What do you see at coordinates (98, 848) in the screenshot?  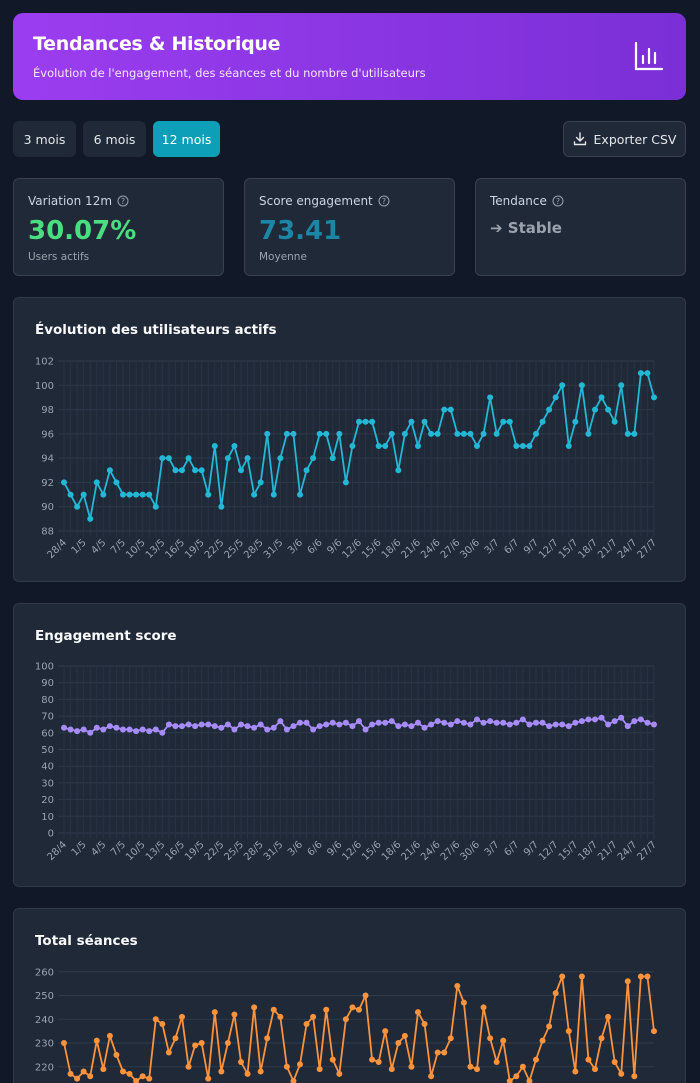 I see `x-tick-label: 4/5` at bounding box center [98, 848].